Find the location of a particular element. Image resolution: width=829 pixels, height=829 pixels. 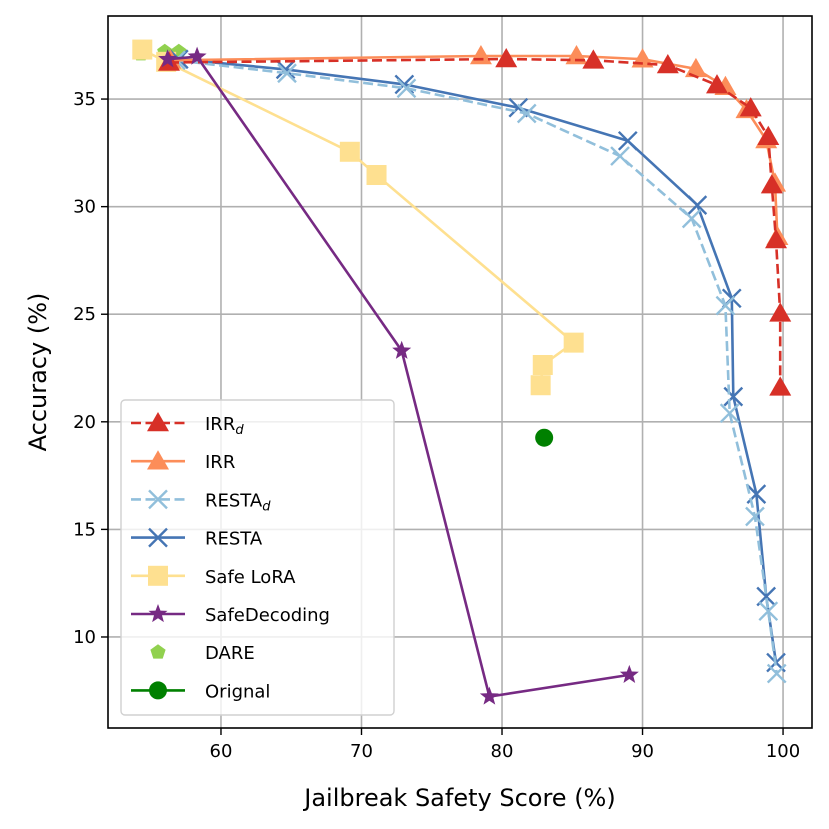

legend-label: Orignal is located at coordinates (237, 691).